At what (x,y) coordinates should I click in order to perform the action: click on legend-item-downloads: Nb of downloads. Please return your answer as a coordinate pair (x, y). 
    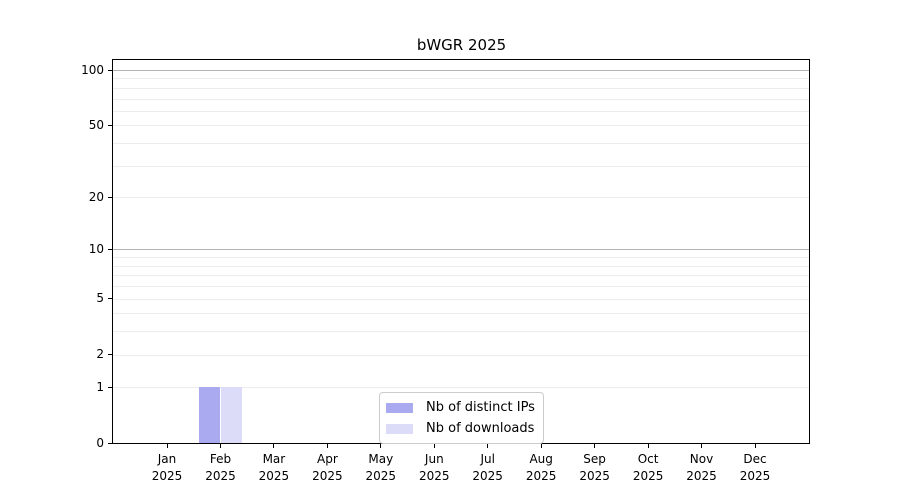
    Looking at the image, I should click on (460, 428).